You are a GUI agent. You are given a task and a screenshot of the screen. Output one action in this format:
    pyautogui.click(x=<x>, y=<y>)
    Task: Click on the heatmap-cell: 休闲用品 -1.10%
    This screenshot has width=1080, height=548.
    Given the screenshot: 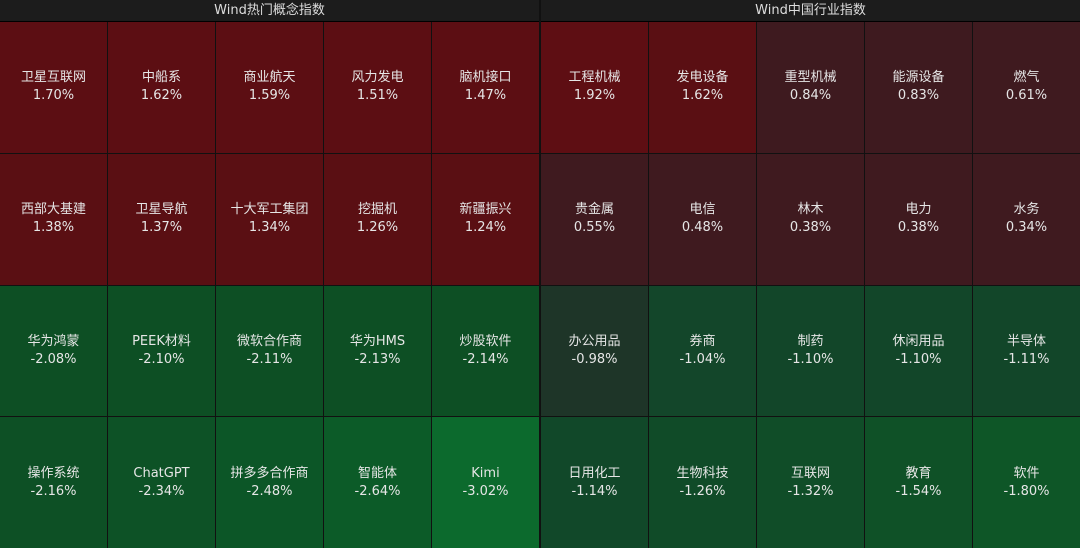 What is the action you would take?
    pyautogui.click(x=918, y=351)
    